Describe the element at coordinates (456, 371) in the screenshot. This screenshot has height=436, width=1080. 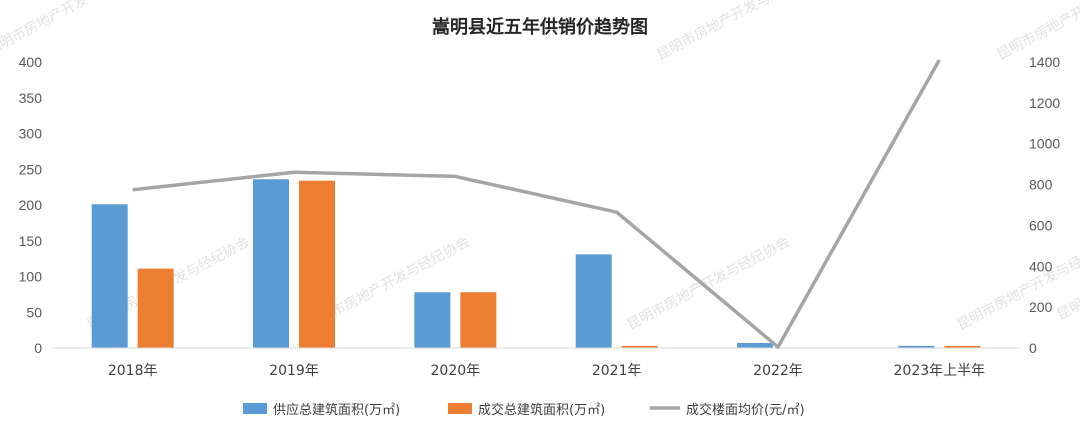
I see `x-tick-label: 2020年` at that location.